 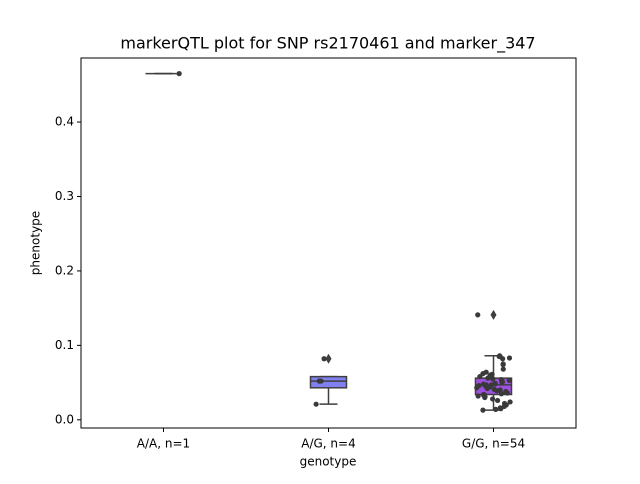 What do you see at coordinates (64, 419) in the screenshot?
I see `y-tick-label: 0.0` at bounding box center [64, 419].